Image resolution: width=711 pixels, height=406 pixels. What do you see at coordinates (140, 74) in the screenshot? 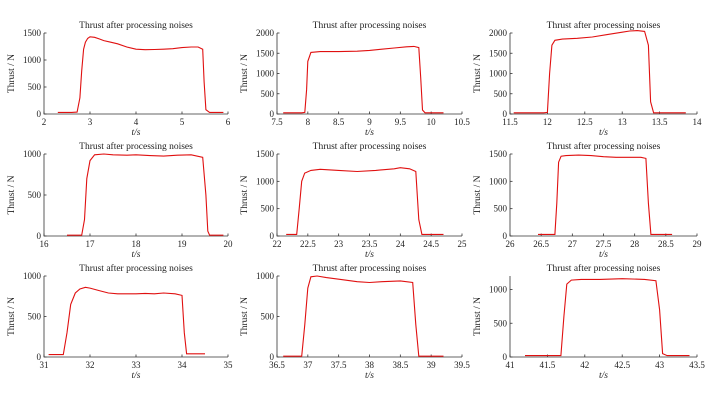
I see `chart-1-series-1-line` at bounding box center [140, 74].